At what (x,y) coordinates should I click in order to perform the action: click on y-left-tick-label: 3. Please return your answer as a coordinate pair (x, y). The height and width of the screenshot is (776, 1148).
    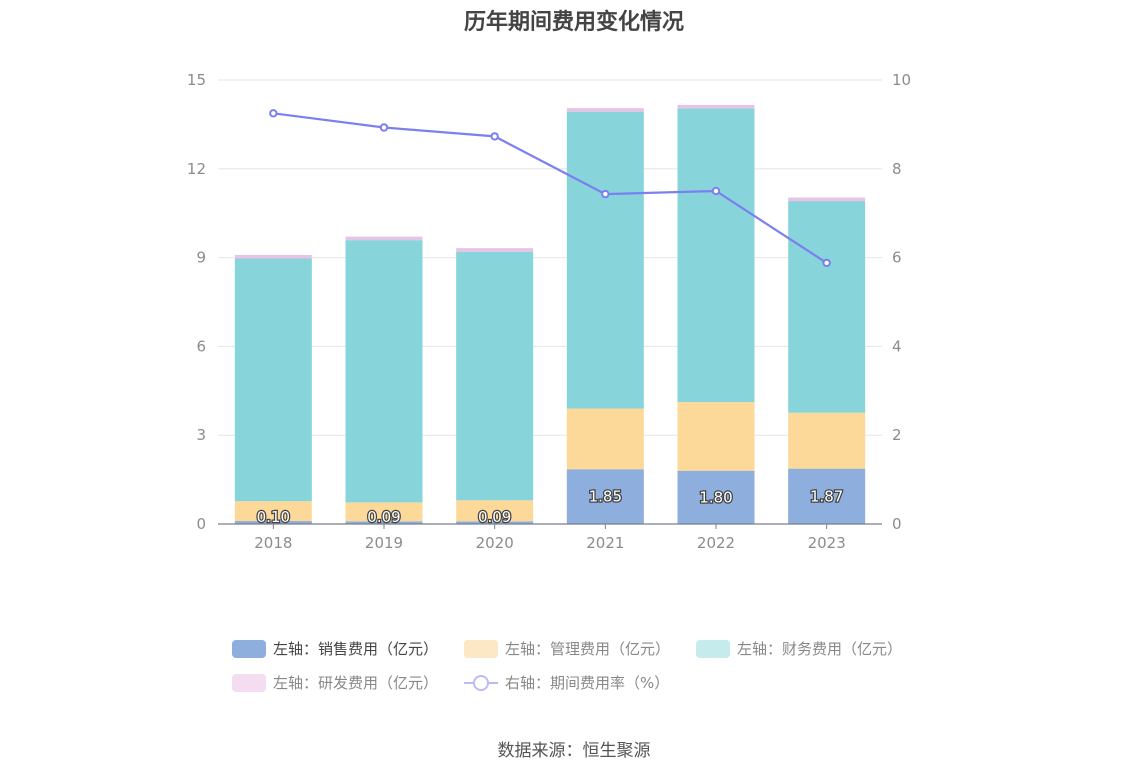
    Looking at the image, I should click on (201, 435).